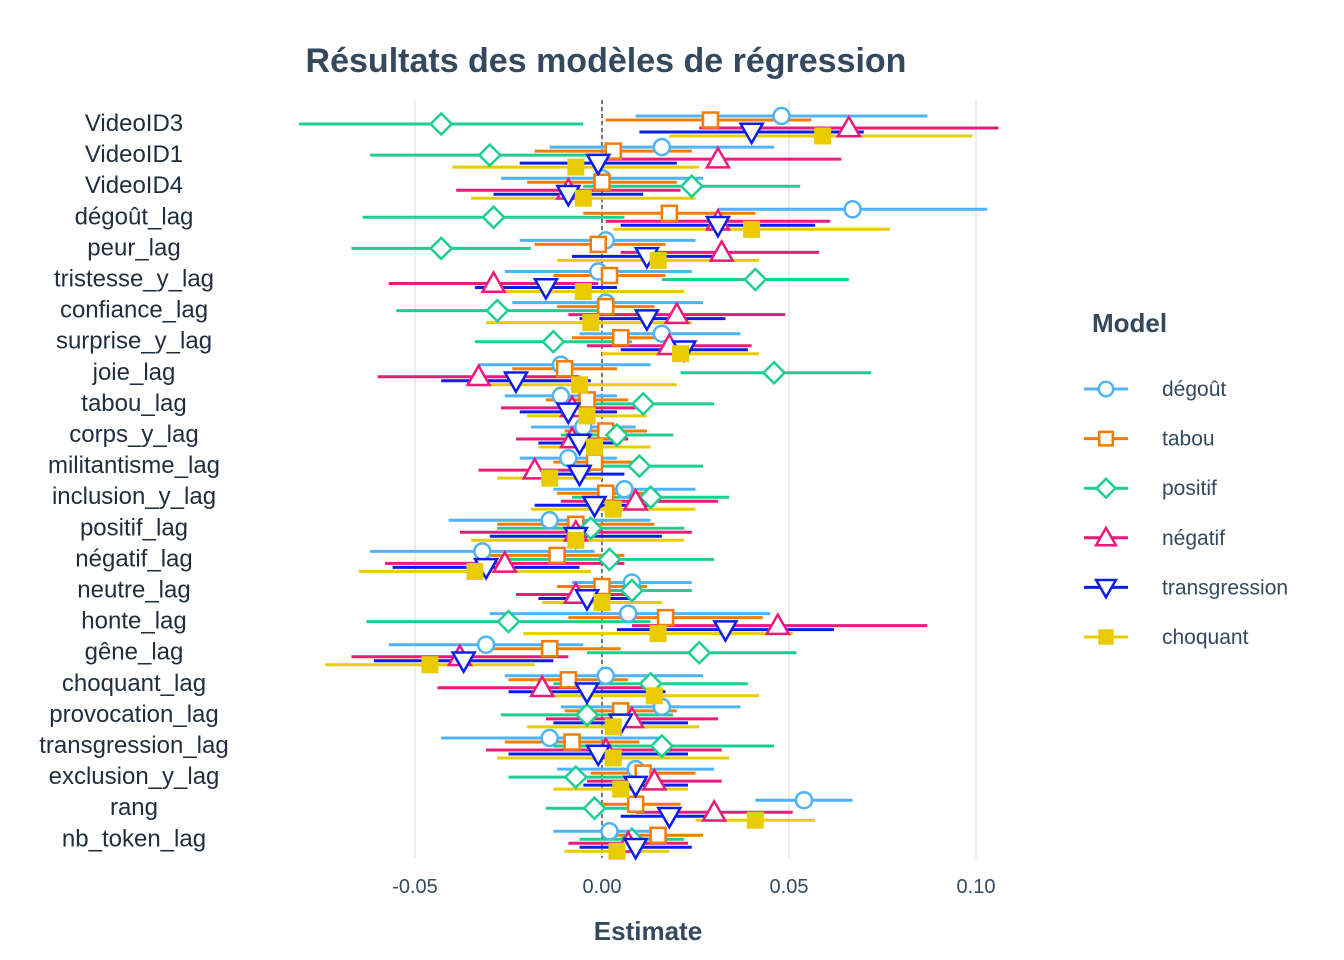  Describe the element at coordinates (1194, 389) in the screenshot. I see `legend-label: dégoût` at that location.